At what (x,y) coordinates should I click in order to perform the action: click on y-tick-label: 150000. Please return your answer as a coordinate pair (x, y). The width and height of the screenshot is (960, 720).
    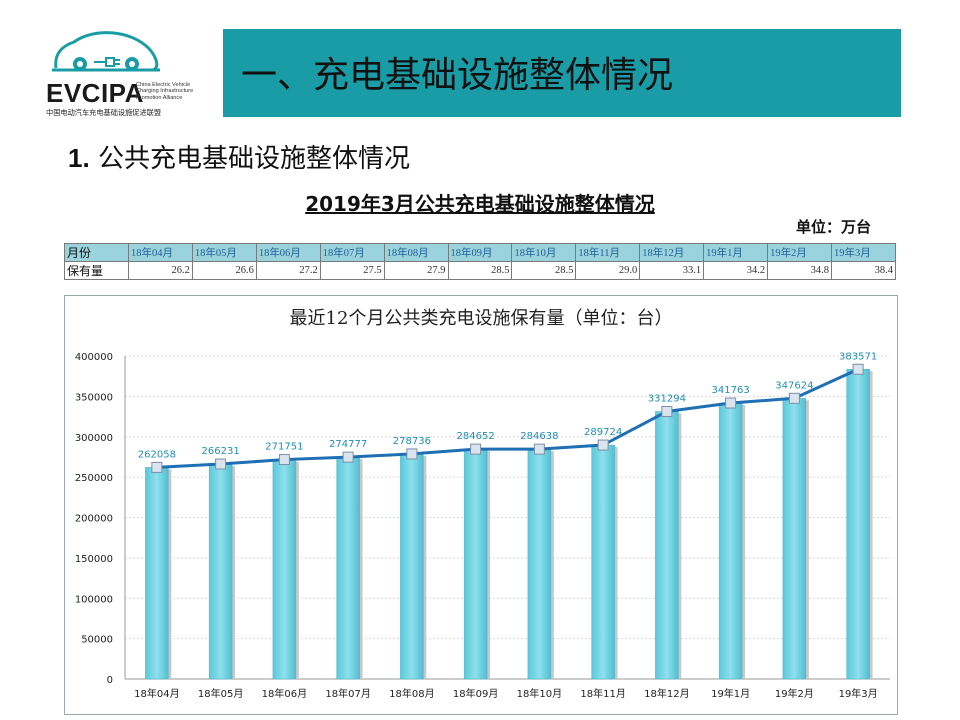
    Looking at the image, I should click on (94, 559).